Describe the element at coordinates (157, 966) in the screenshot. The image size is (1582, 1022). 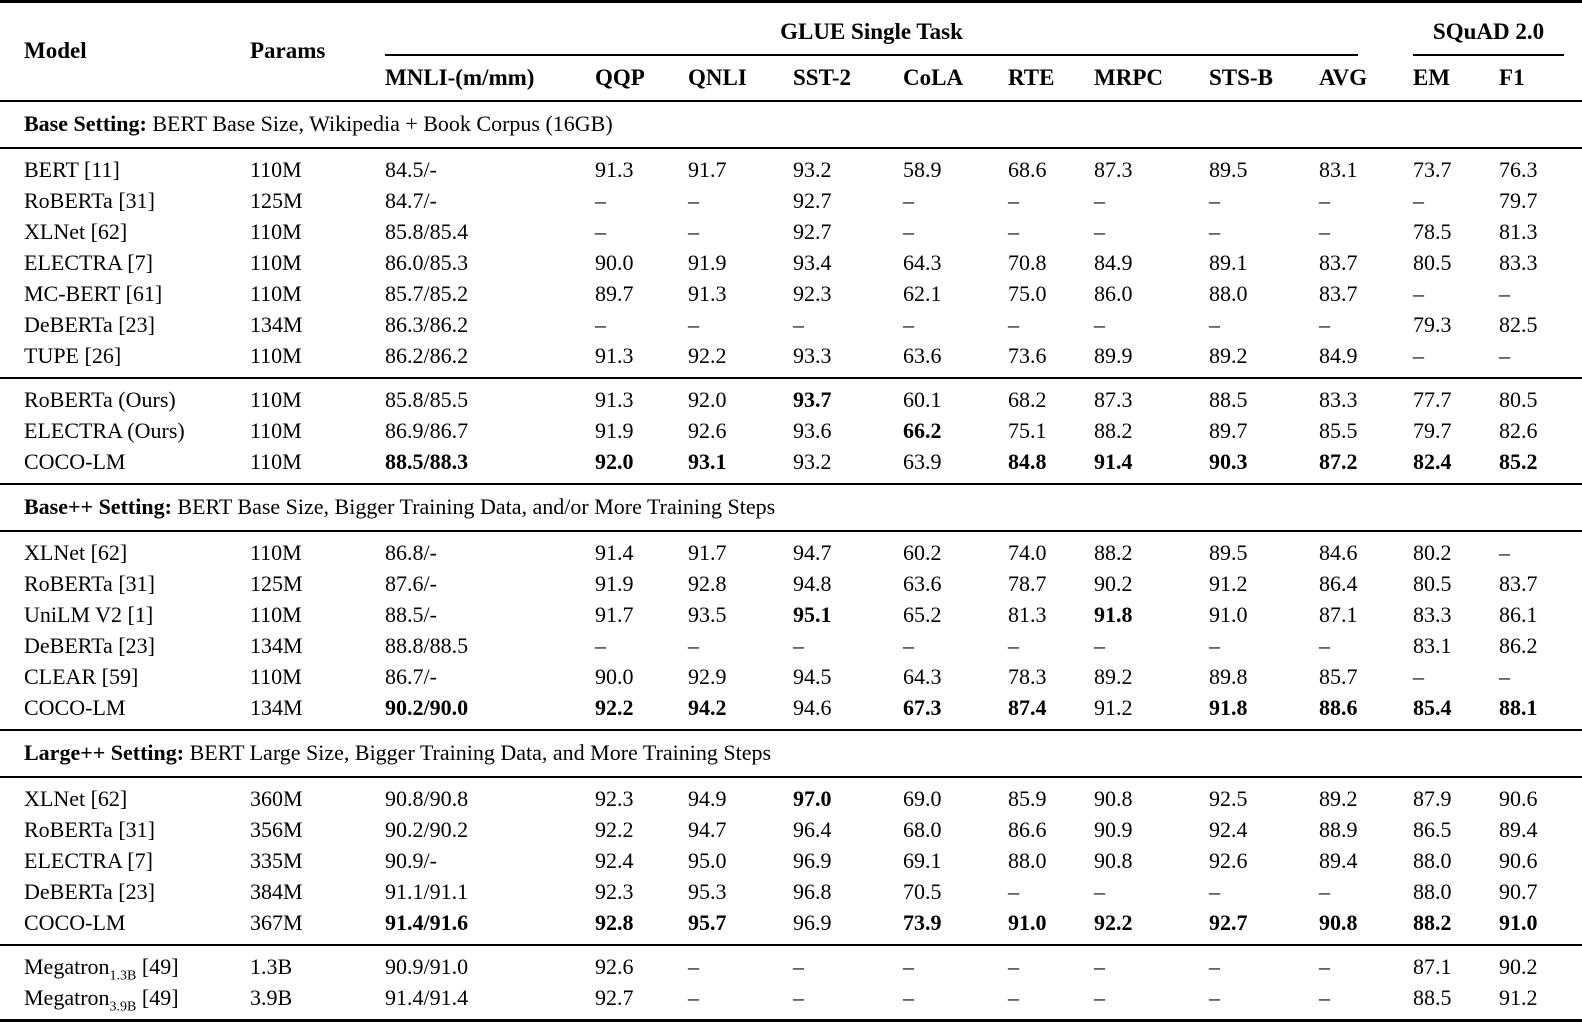
I see `citation-ref: [49]` at that location.